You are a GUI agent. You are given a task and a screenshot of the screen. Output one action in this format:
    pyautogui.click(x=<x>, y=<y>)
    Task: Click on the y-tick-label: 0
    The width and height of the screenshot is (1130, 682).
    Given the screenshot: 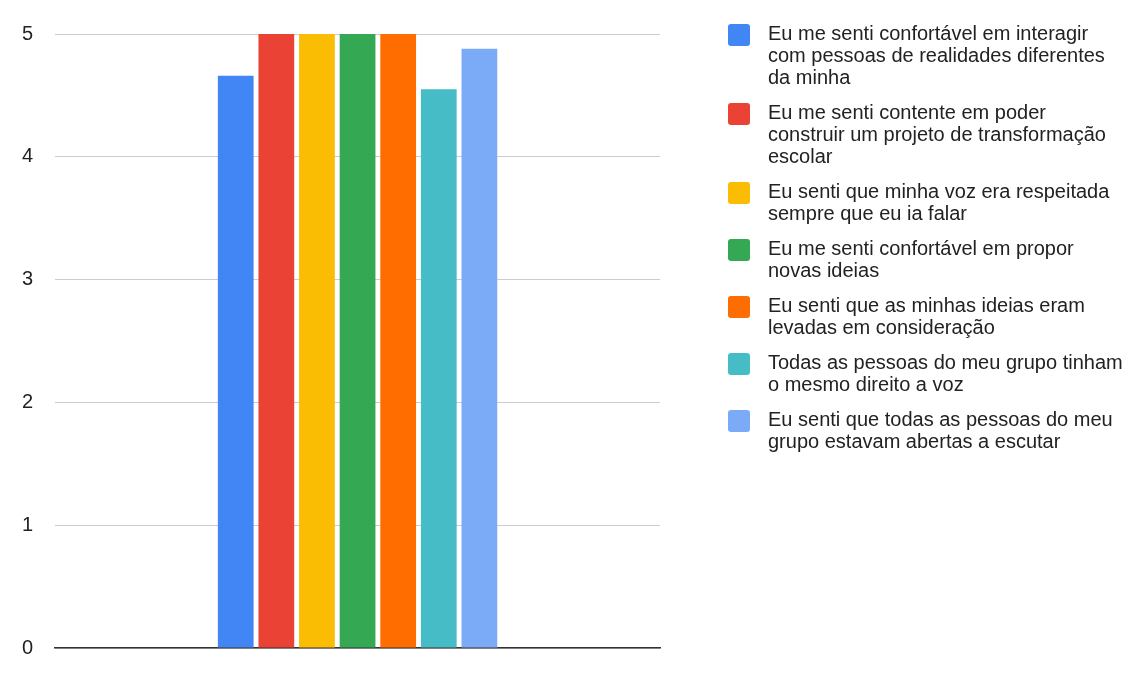 What is the action you would take?
    pyautogui.click(x=28, y=646)
    